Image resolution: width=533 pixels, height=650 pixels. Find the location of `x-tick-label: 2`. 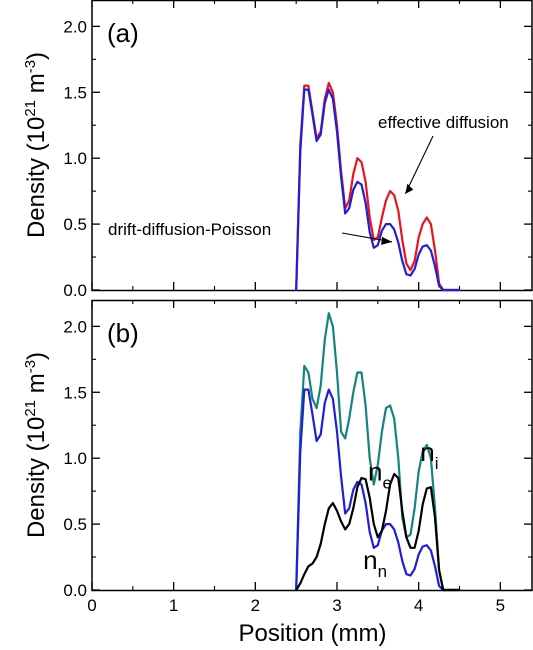

x-tick-label: 2 is located at coordinates (255, 605).